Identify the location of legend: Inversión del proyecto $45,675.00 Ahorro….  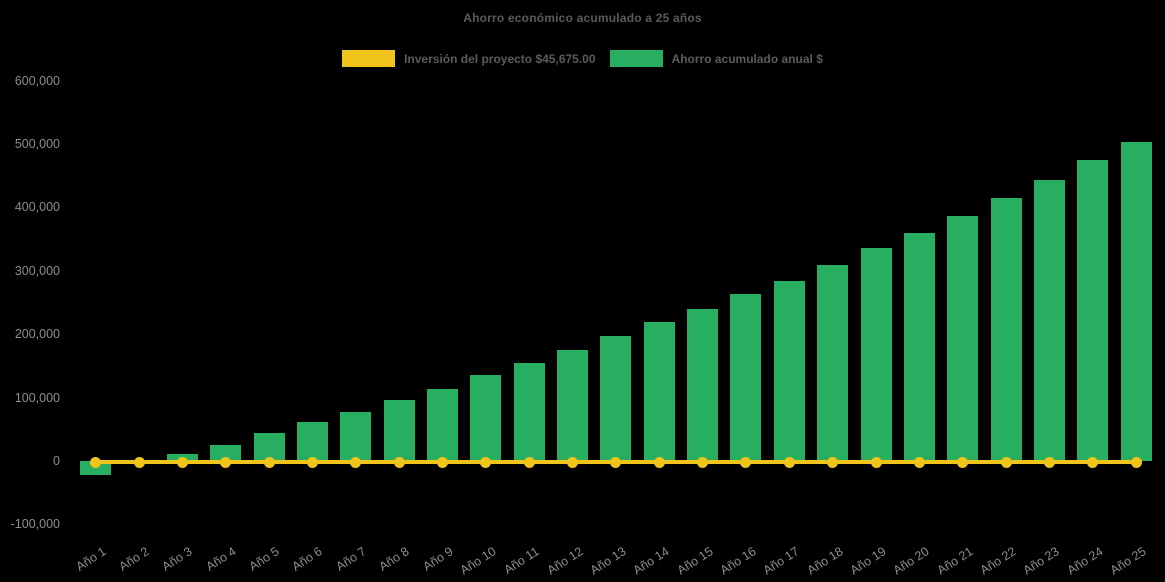
(582, 58).